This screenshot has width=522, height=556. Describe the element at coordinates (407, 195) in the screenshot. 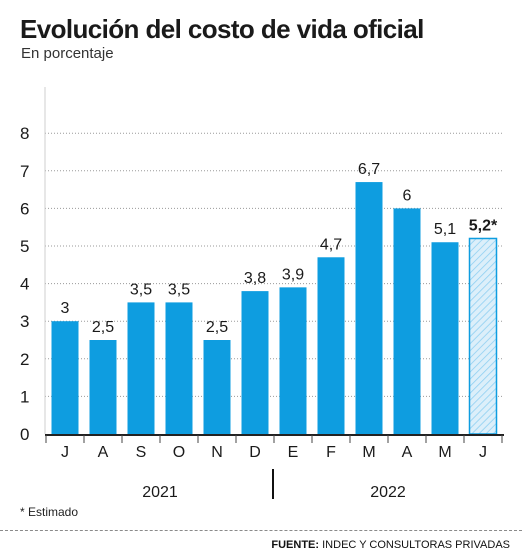

I see `bar-value-label: 6` at that location.